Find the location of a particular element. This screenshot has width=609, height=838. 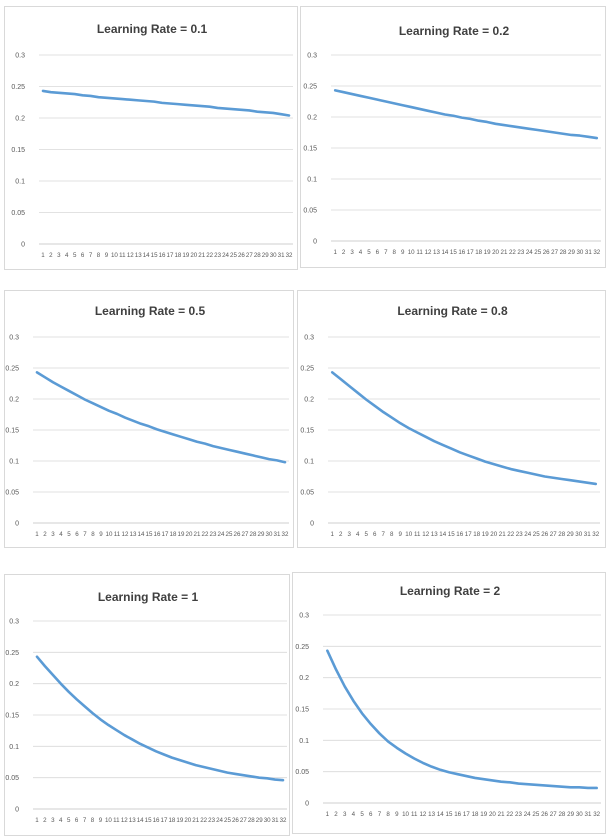

y-tick-label: 0.05 is located at coordinates (12, 493).